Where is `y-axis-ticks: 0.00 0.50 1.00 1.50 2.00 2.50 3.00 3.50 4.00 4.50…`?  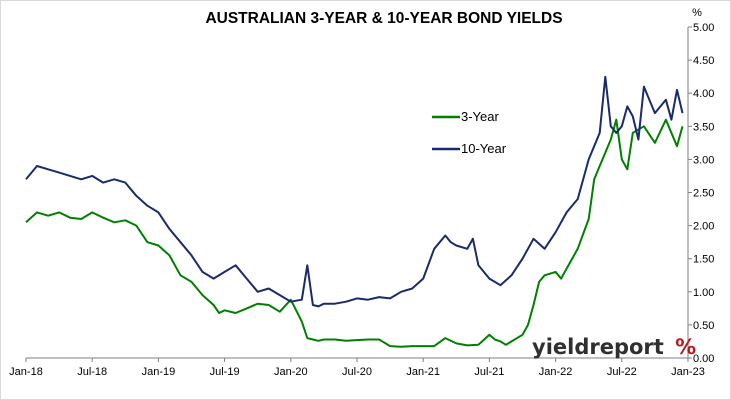 y-axis-ticks: 0.00 0.50 1.00 1.50 2.00 2.50 3.00 3.50 4.00 4.50… is located at coordinates (701, 193).